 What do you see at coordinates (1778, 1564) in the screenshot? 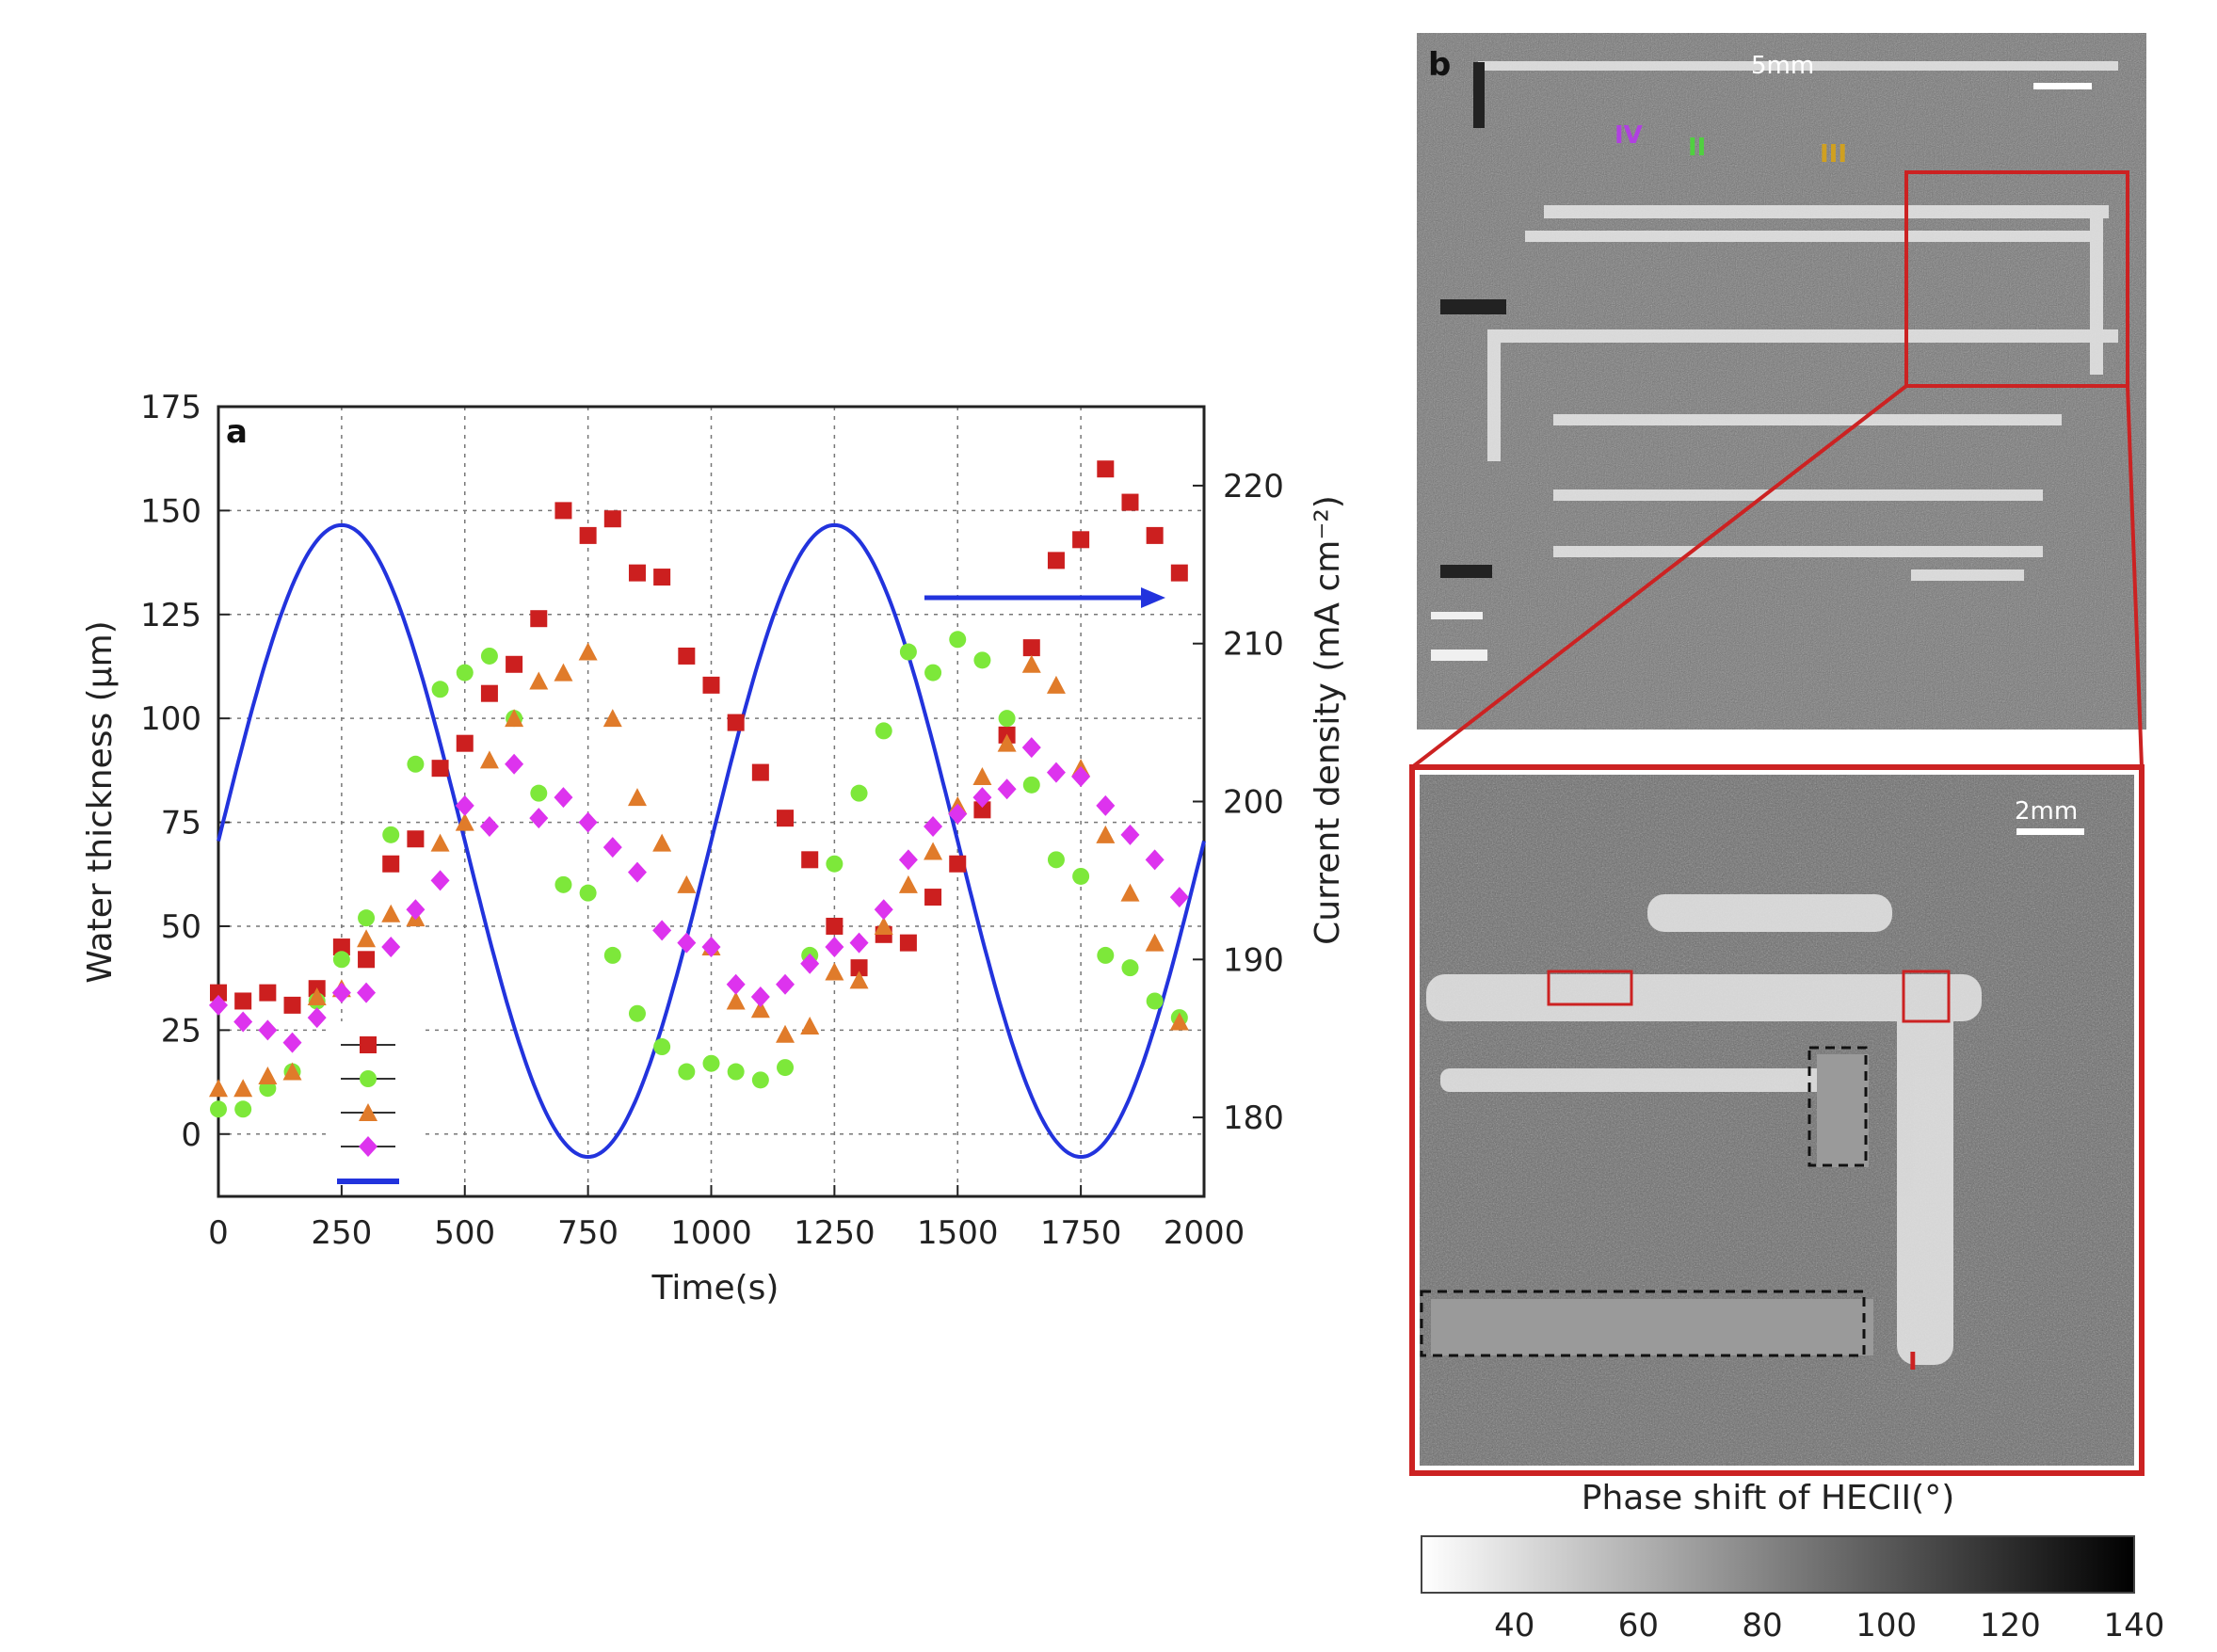
I see `colorbar` at bounding box center [1778, 1564].